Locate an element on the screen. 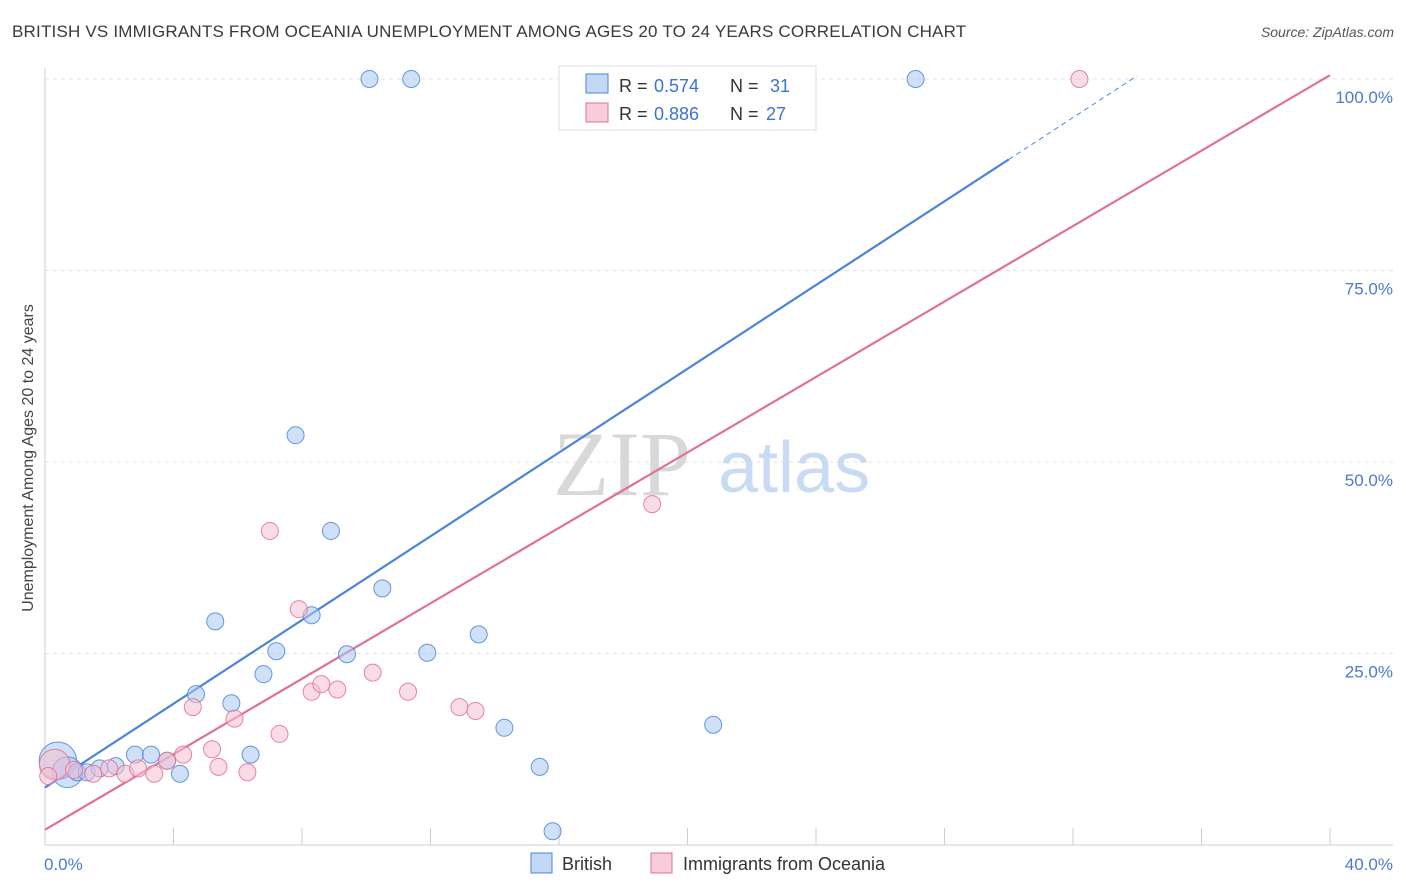 This screenshot has width=1406, height=892. y-tick-label-3: 100.0% is located at coordinates (1364, 97).